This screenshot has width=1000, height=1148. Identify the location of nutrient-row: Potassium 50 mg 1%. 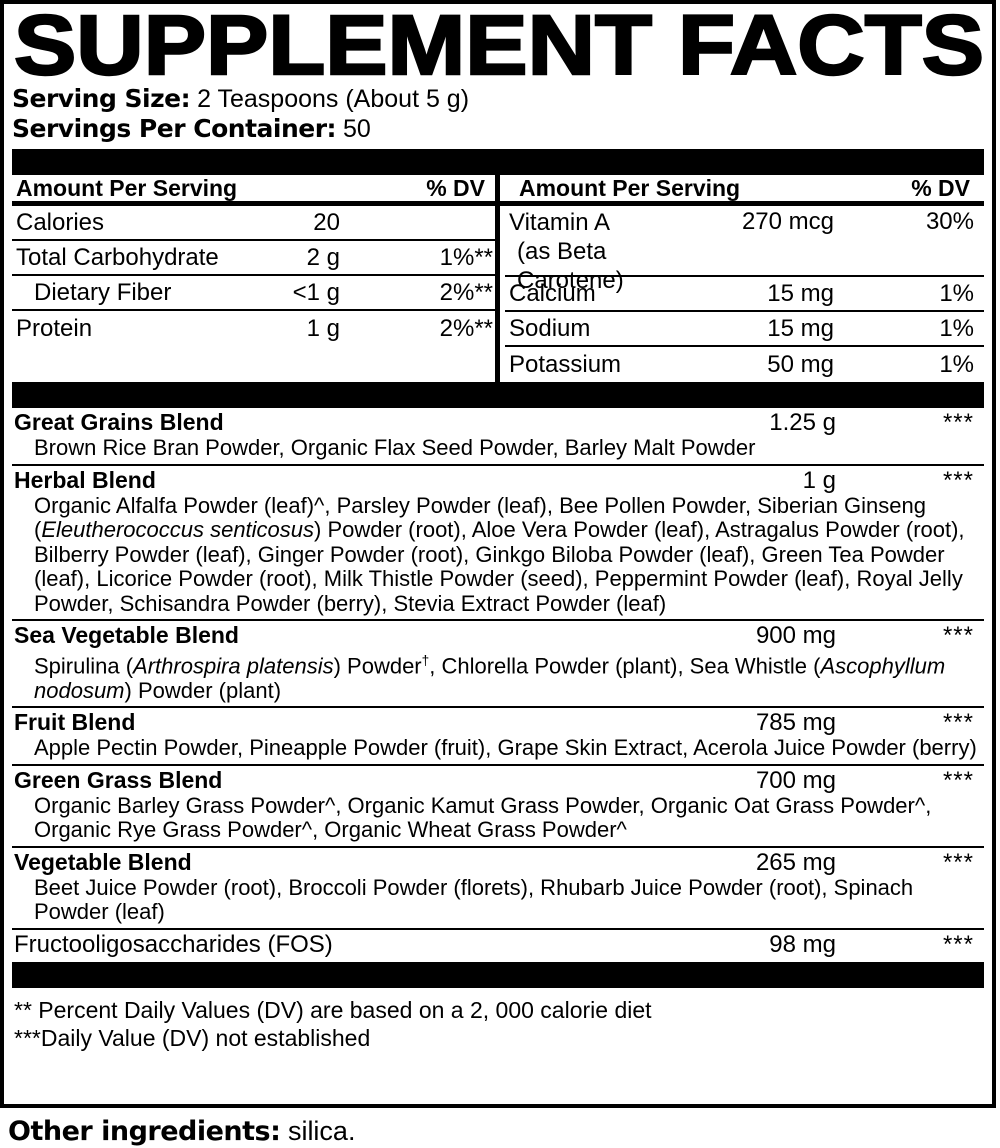
(744, 364).